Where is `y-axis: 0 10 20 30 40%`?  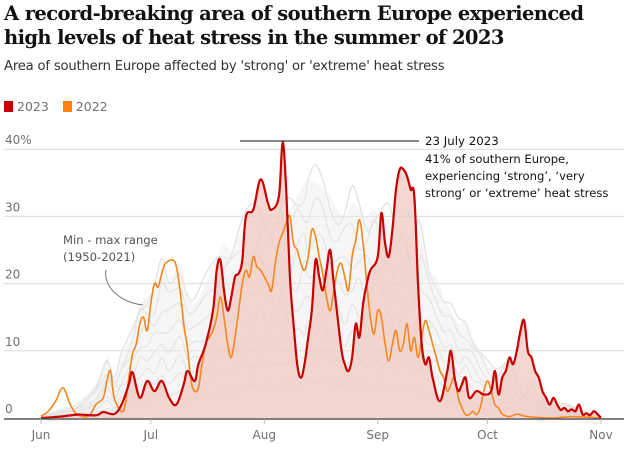 y-axis: 0 10 20 30 40% is located at coordinates (18, 274).